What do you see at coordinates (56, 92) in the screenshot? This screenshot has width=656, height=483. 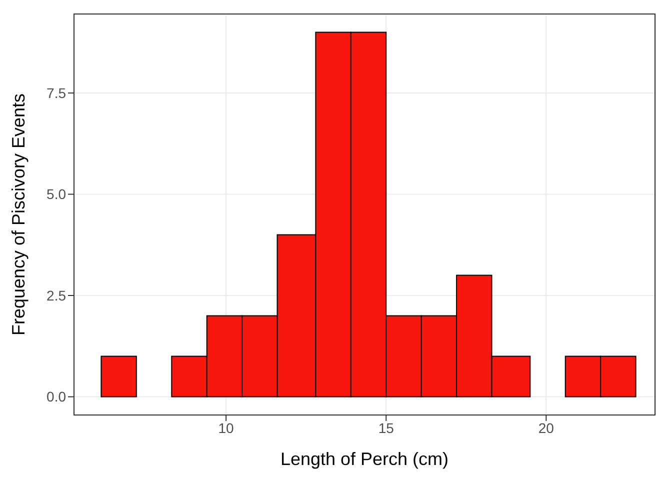 I see `y-tick-label: 7.5` at bounding box center [56, 92].